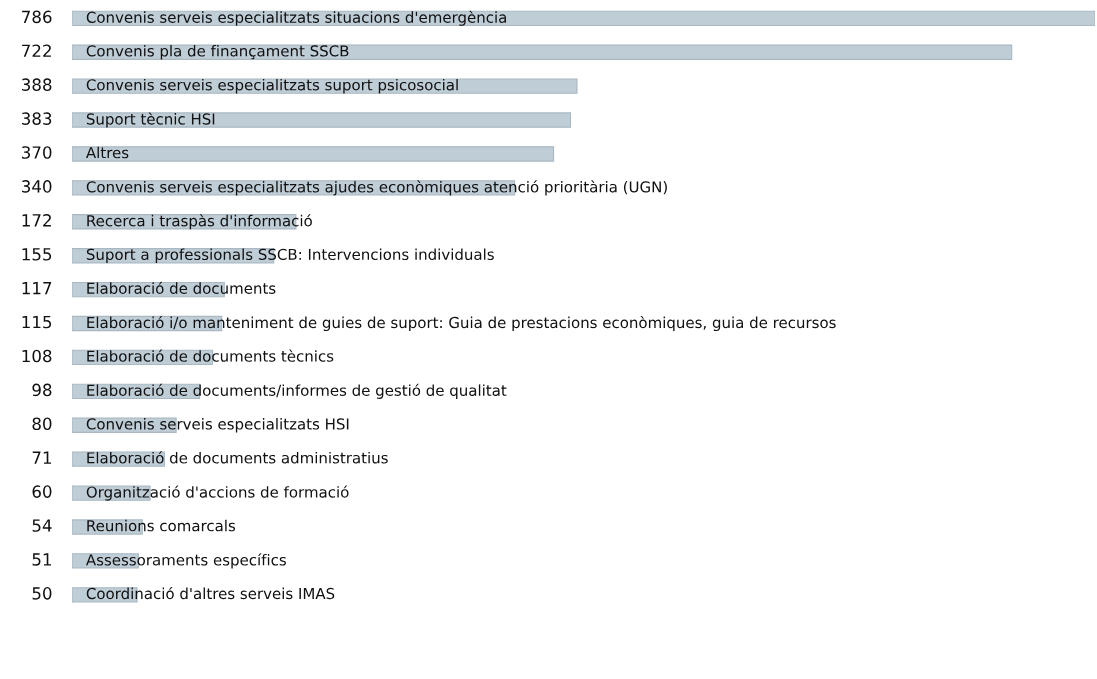  What do you see at coordinates (42, 457) in the screenshot?
I see `data-label: 71` at bounding box center [42, 457].